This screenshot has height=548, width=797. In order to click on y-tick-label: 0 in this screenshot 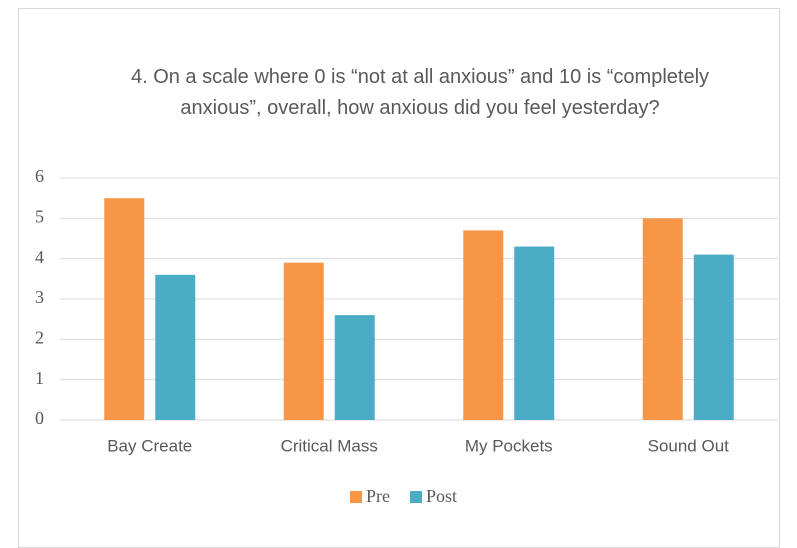, I will do `click(39, 418)`.